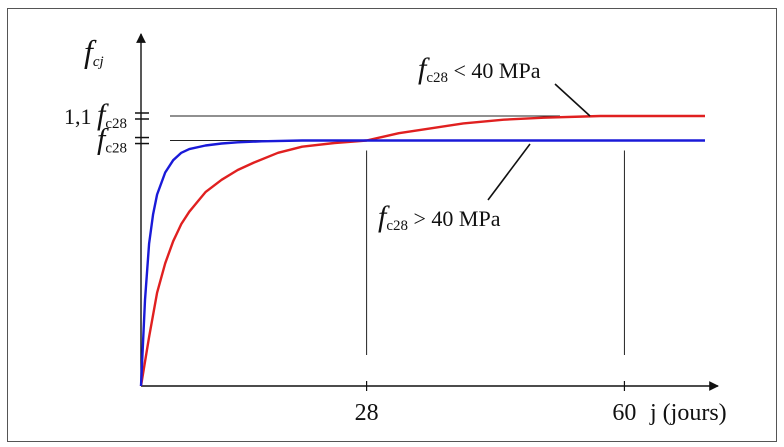  Describe the element at coordinates (479, 69) in the screenshot. I see `series-label-0: fc28 < 40 MPa` at that location.